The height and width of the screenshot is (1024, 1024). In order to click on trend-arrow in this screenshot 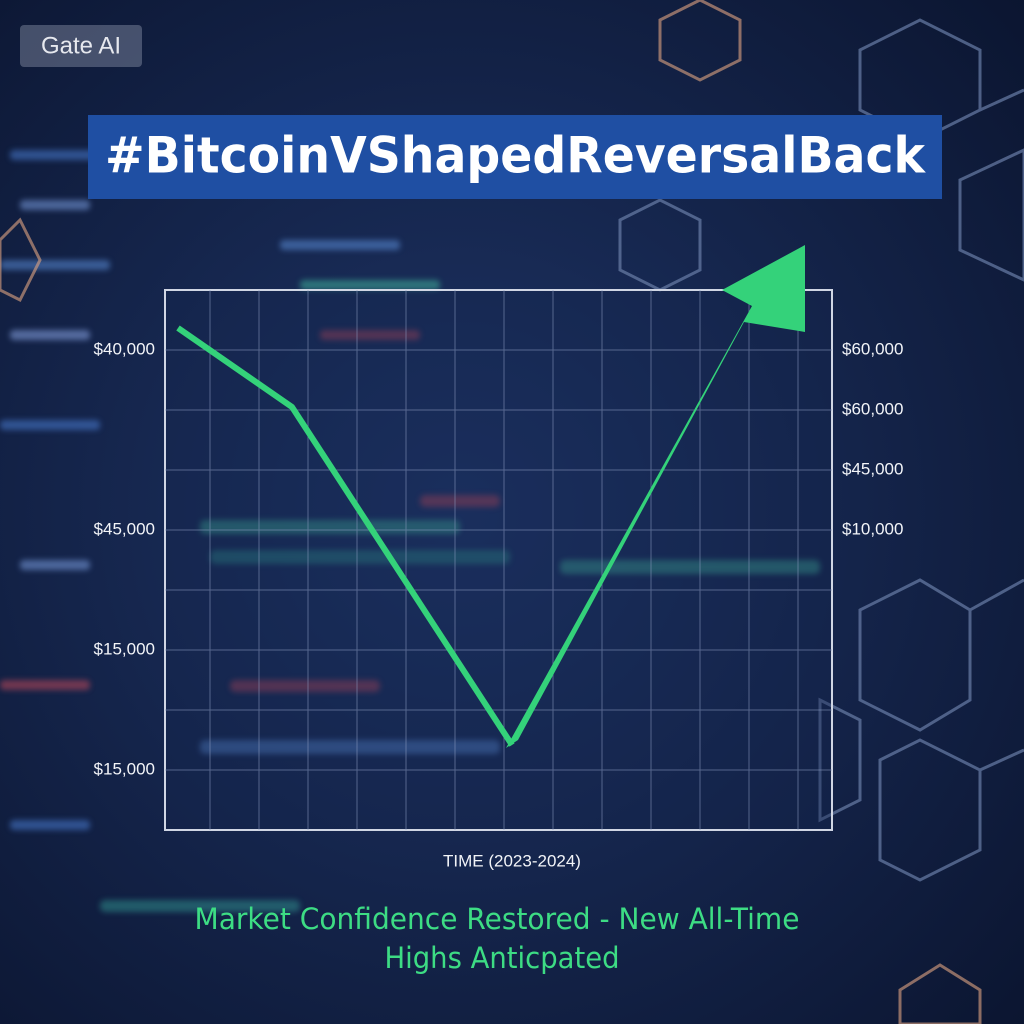, I will do `click(655, 496)`.